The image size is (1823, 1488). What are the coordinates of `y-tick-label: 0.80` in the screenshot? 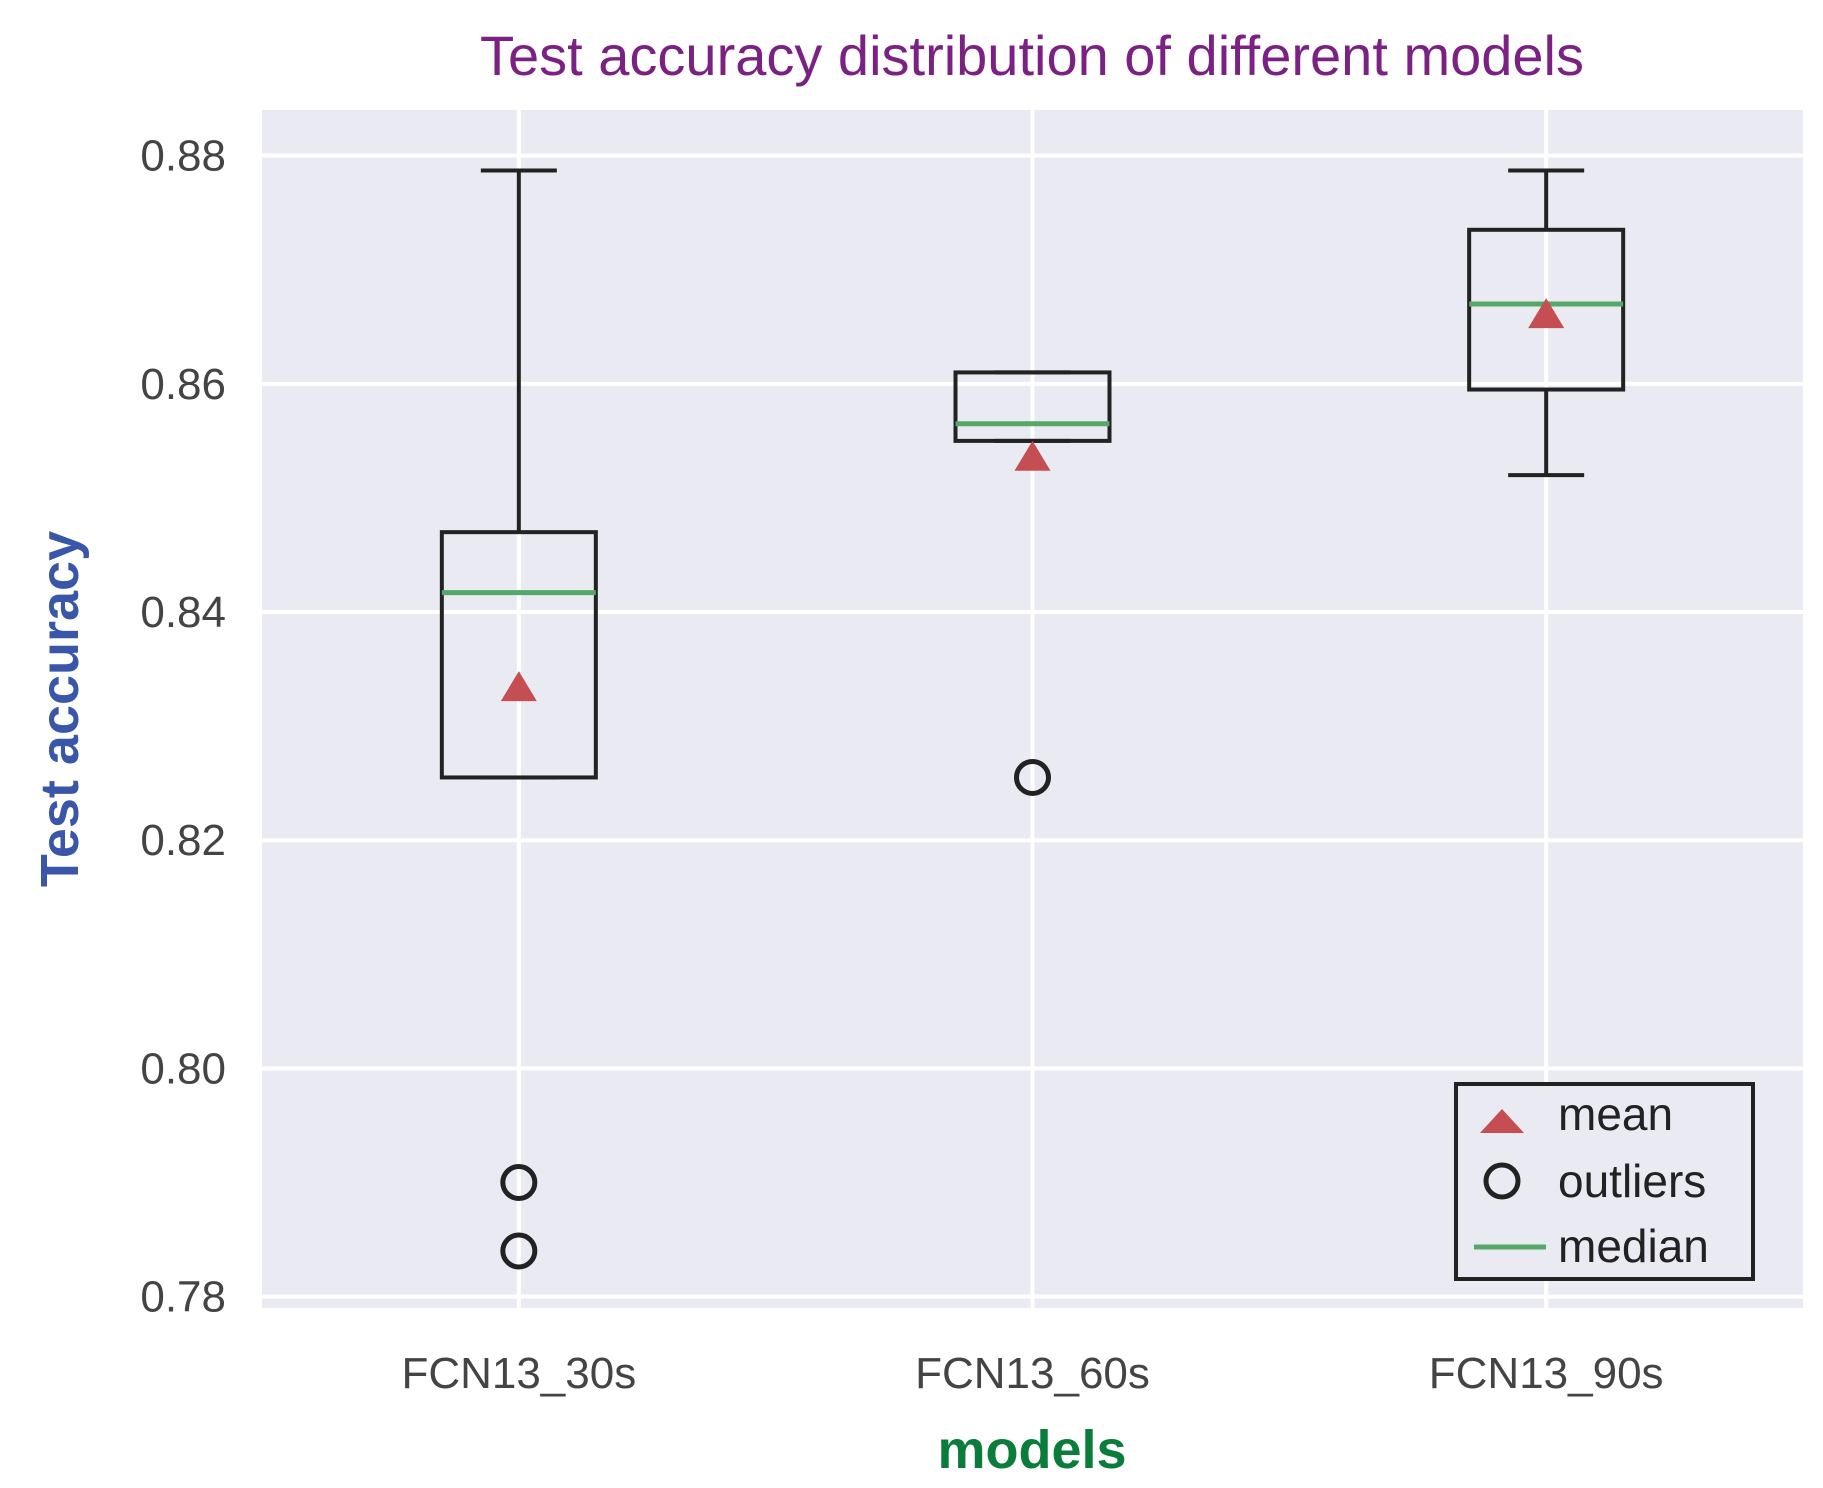 It's located at (183, 1068).